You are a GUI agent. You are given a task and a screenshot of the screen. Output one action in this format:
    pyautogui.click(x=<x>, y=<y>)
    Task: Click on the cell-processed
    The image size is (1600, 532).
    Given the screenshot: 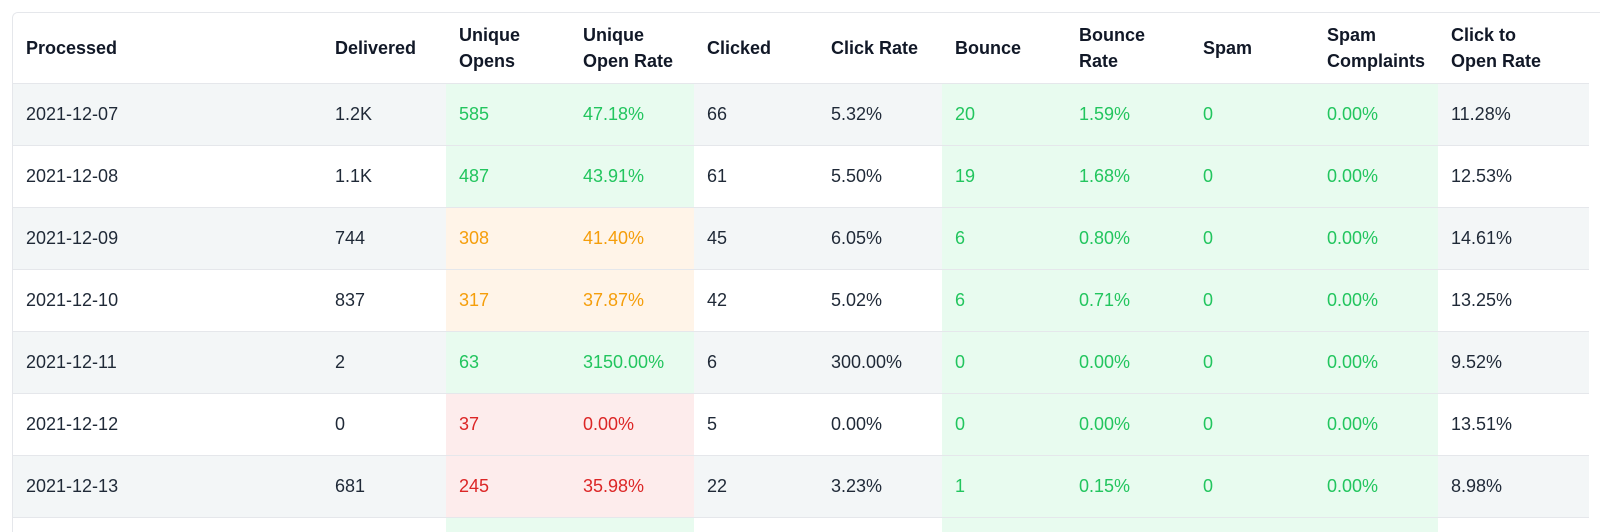 What is the action you would take?
    pyautogui.click(x=167, y=525)
    